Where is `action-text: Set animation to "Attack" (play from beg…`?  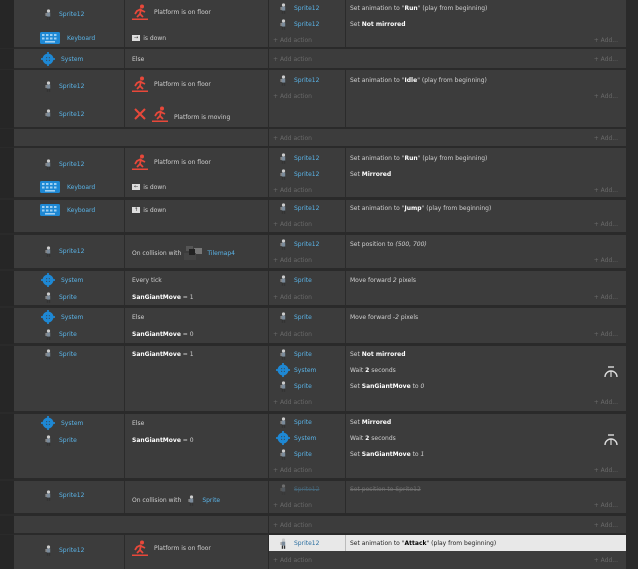 action-text: Set animation to "Attack" (play from beg… is located at coordinates (423, 543).